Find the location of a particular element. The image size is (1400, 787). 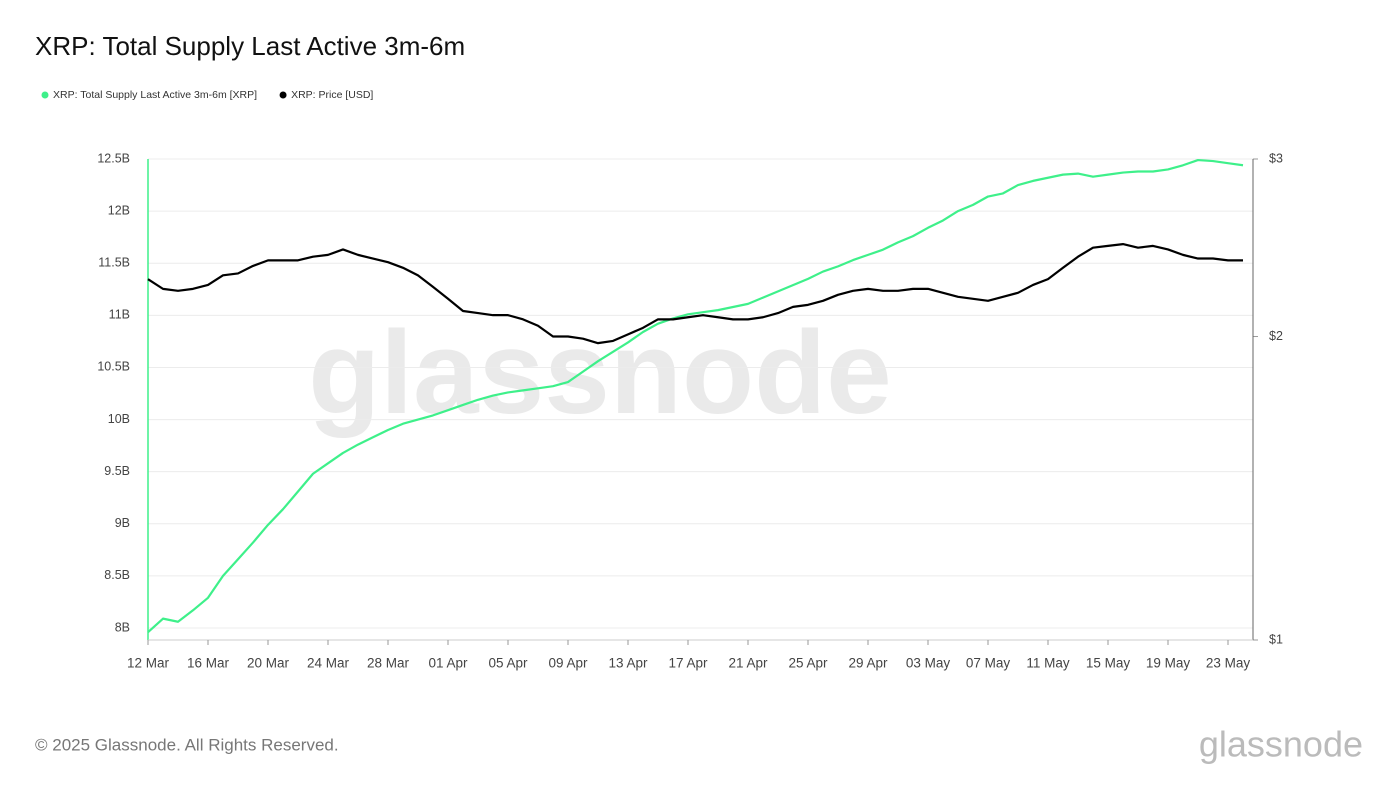

logo: glassnode is located at coordinates (1281, 744).